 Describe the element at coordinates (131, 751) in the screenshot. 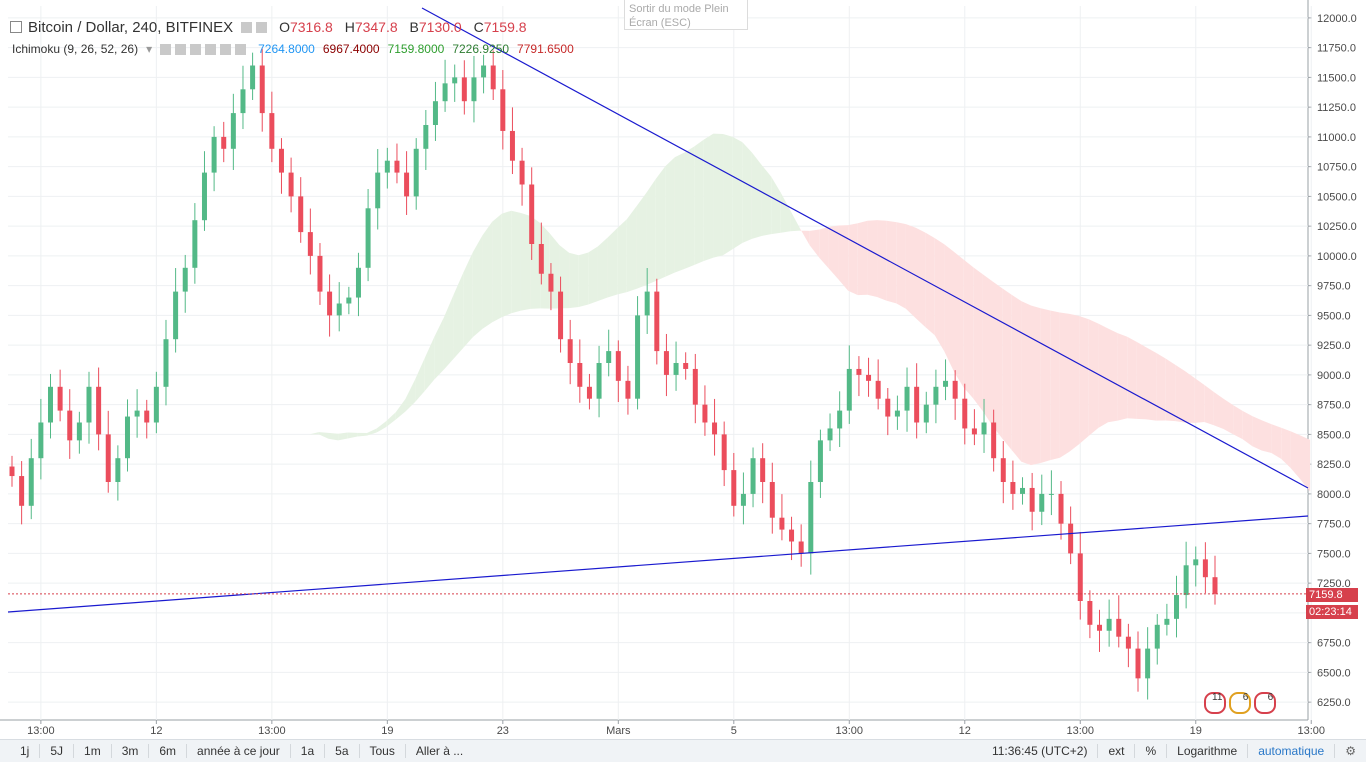

I see `range-button: 3m` at that location.